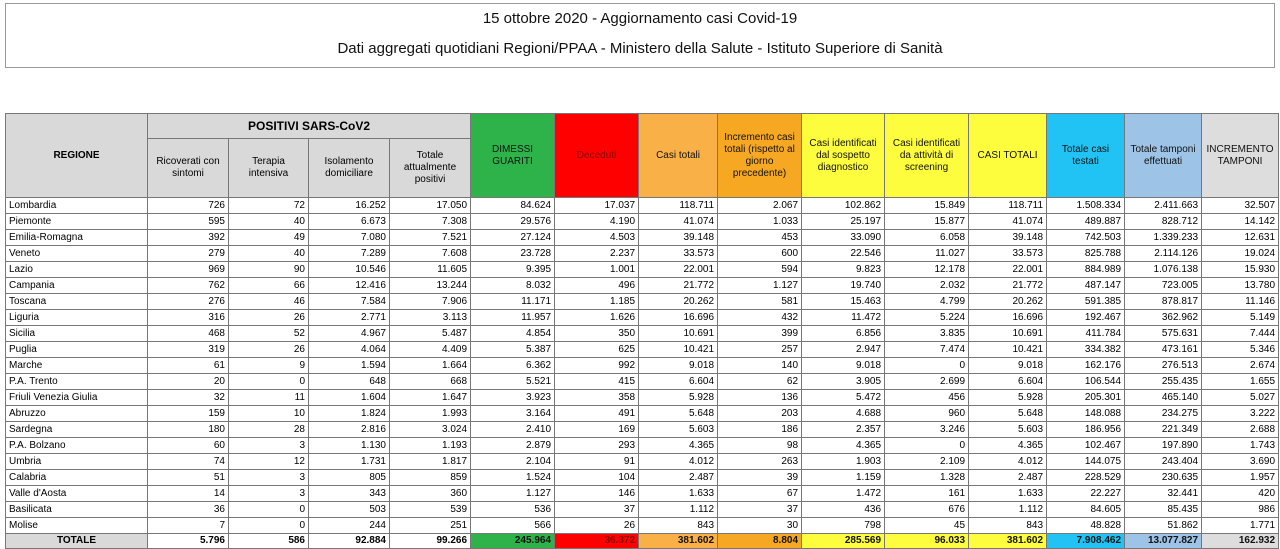 The height and width of the screenshot is (549, 1280). What do you see at coordinates (1163, 413) in the screenshot?
I see `cell: 234.275` at bounding box center [1163, 413].